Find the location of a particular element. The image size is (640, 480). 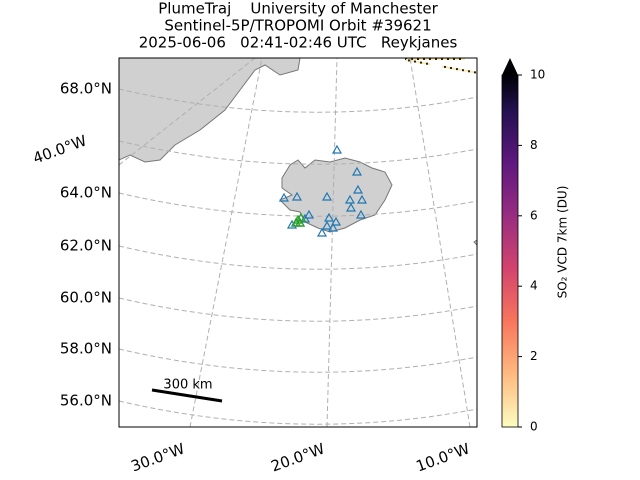

colorbar-tick-label: 6 is located at coordinates (534, 215).